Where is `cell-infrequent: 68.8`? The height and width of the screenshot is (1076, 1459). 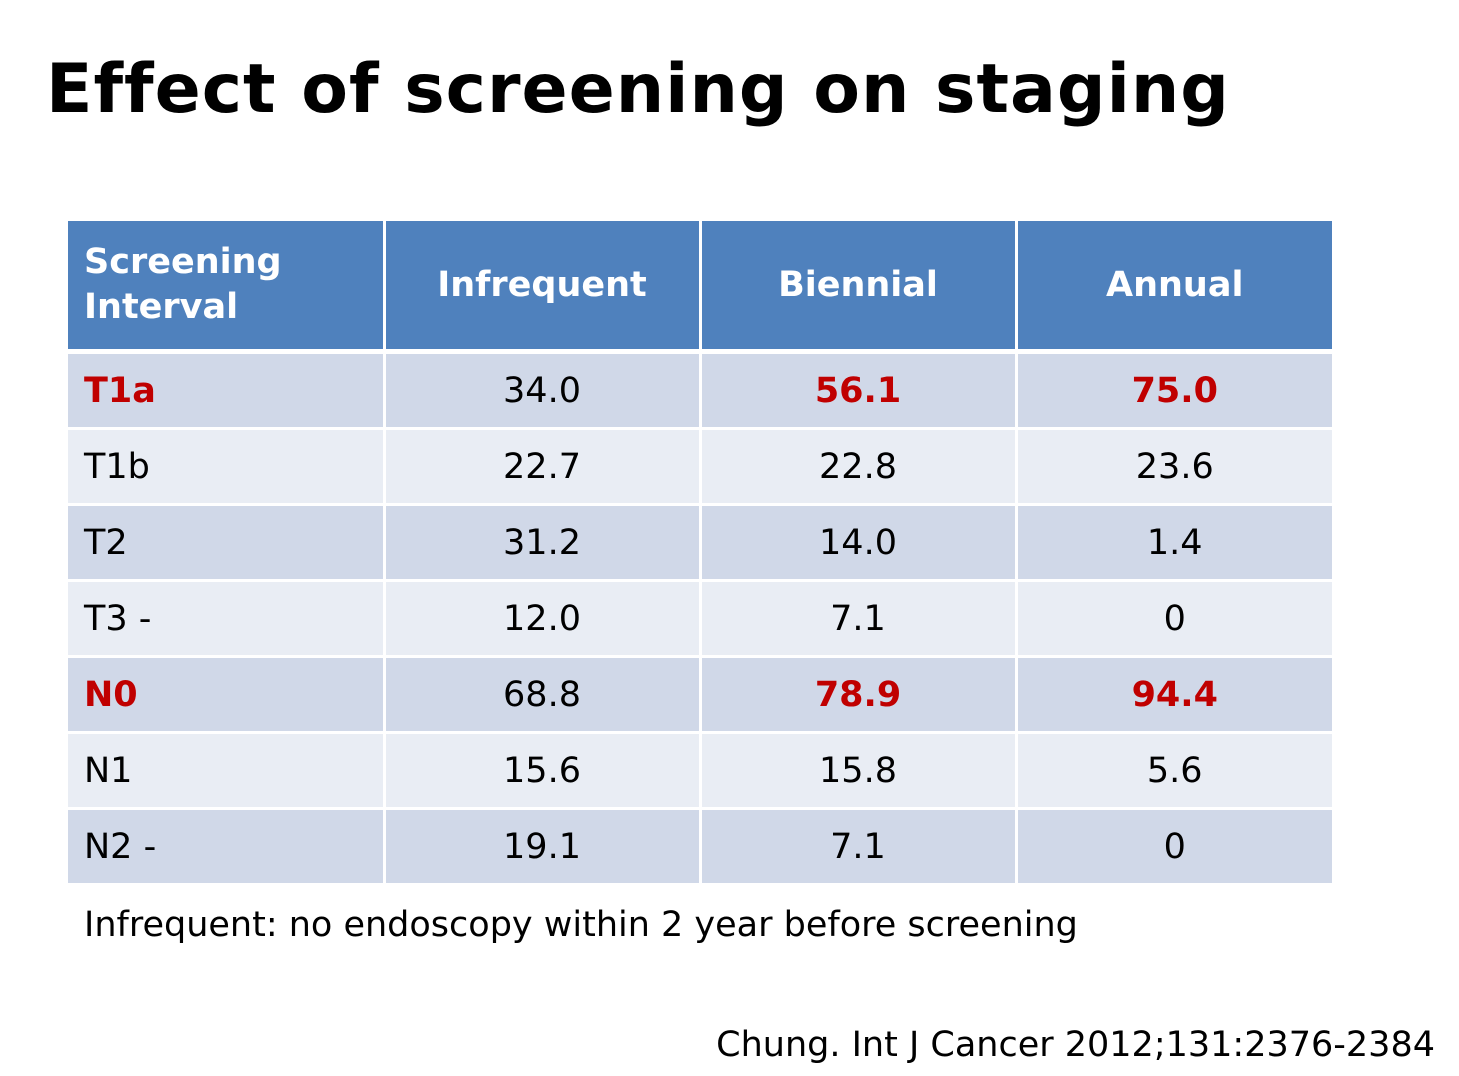
cell-infrequent: 68.8 is located at coordinates (543, 695).